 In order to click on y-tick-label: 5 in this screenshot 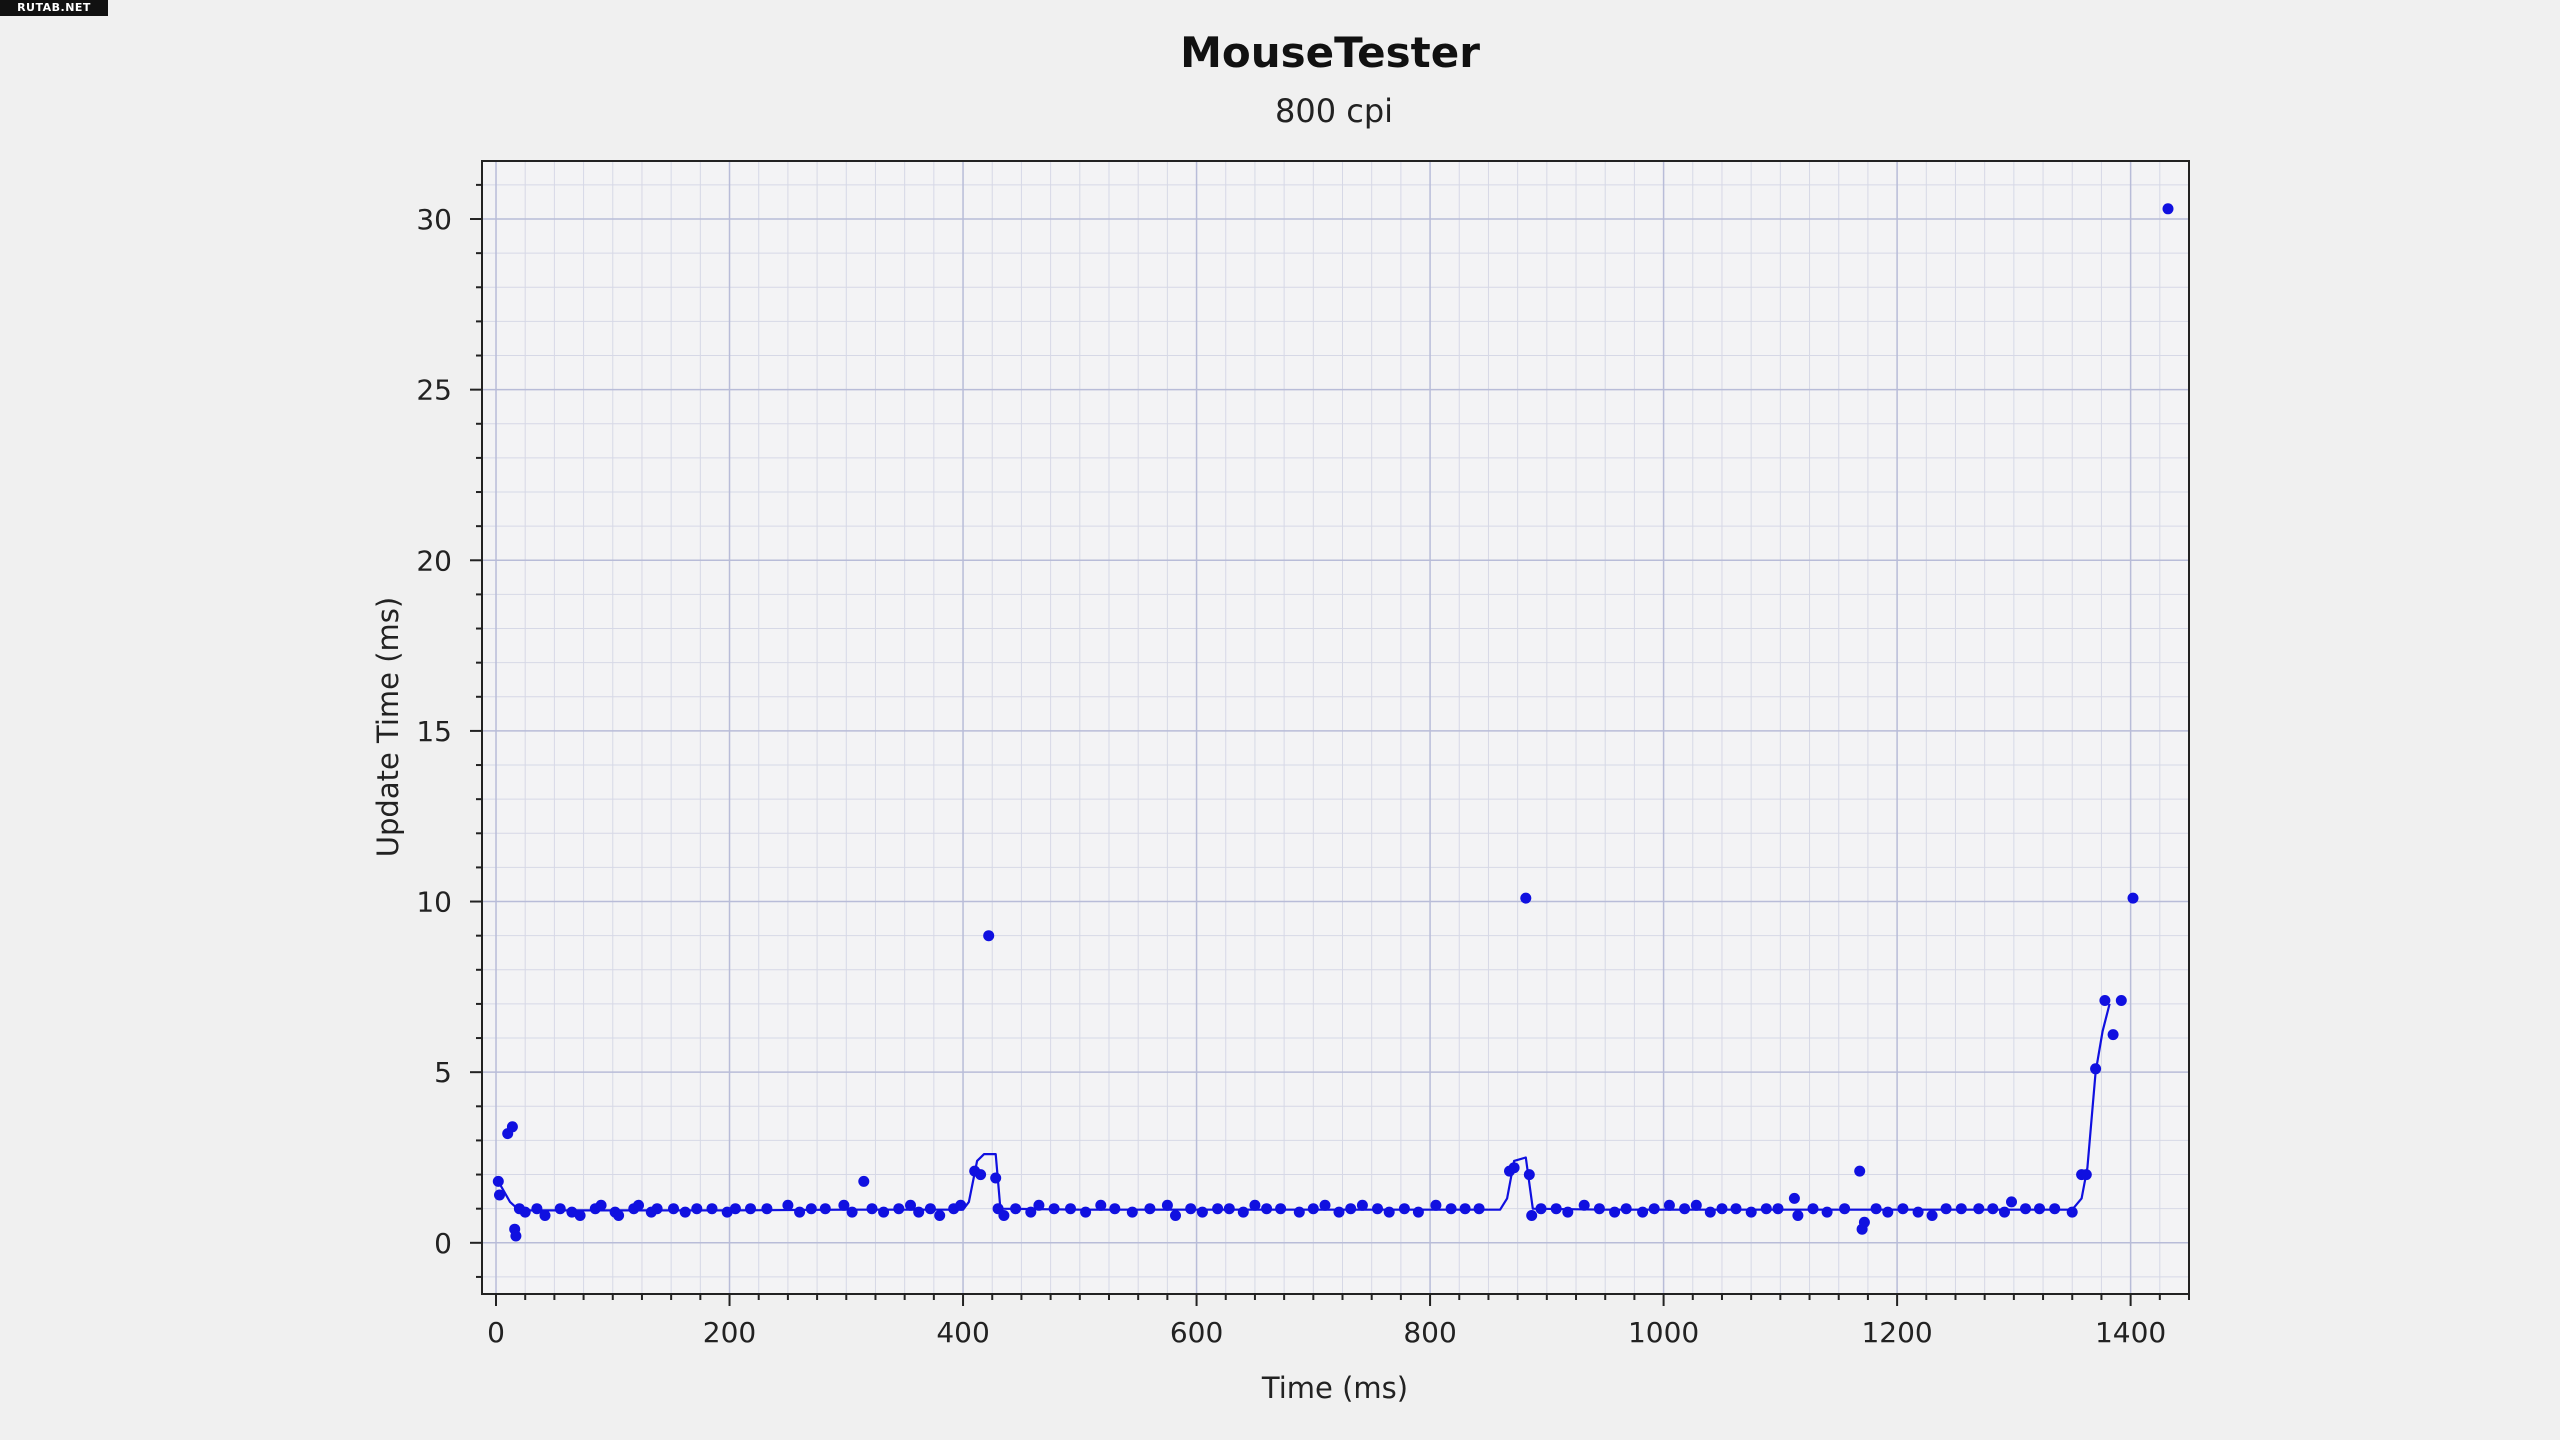, I will do `click(443, 1072)`.